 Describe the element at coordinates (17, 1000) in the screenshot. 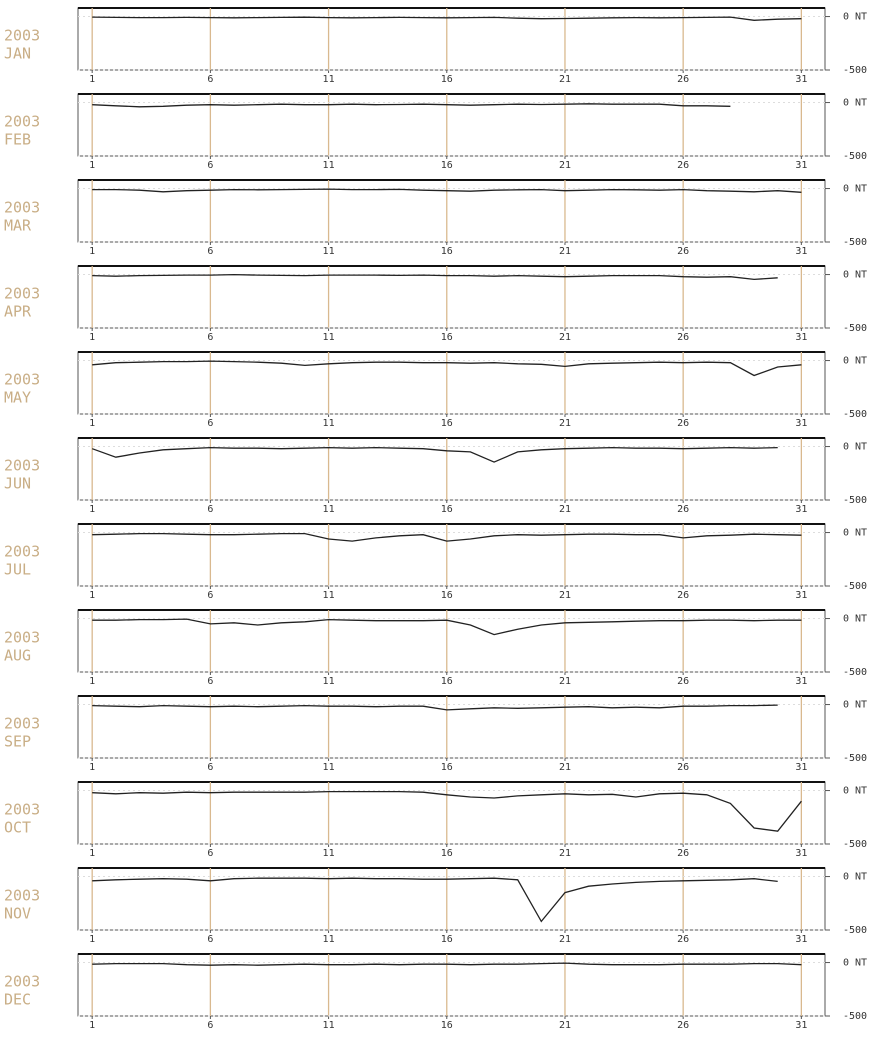

I see `month-label: DEC` at that location.